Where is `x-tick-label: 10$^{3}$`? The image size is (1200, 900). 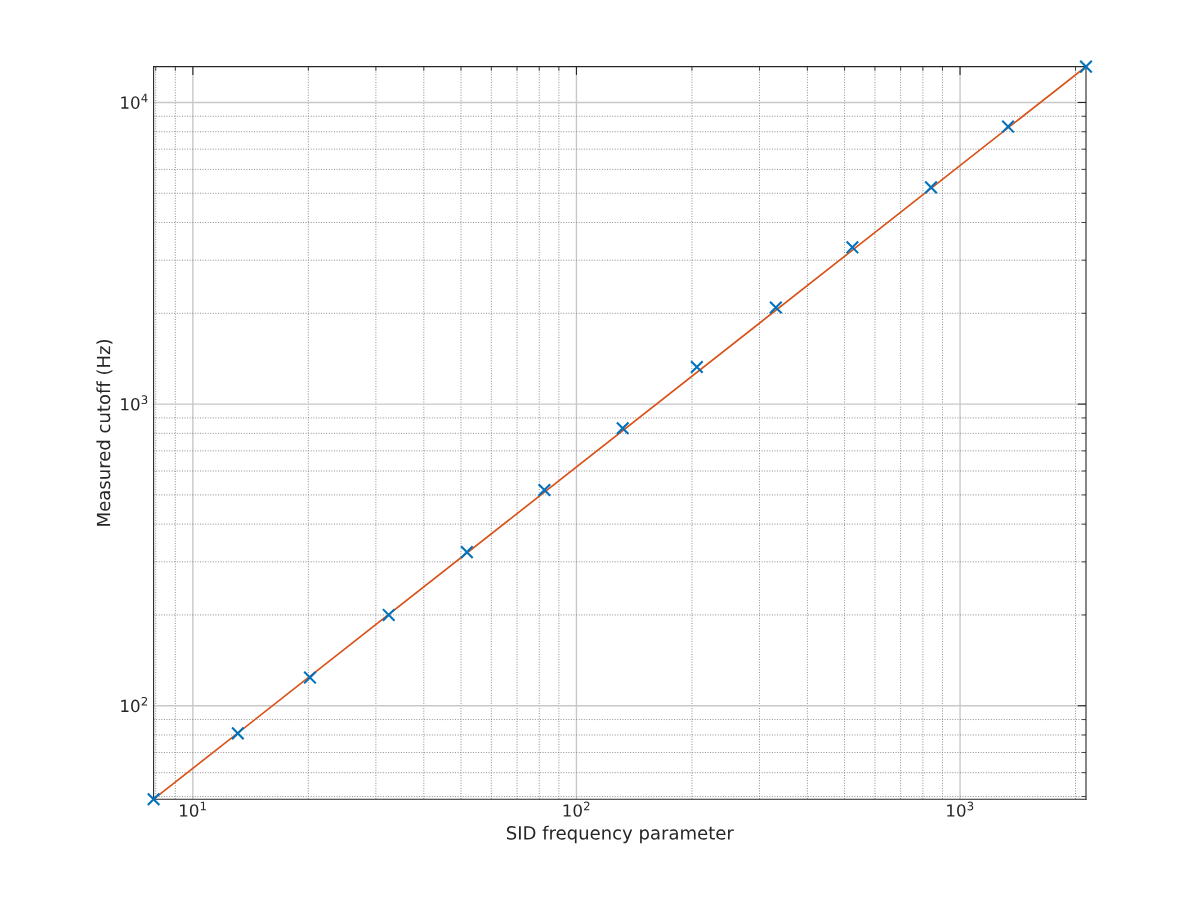 x-tick-label: 10$^{3}$ is located at coordinates (960, 809).